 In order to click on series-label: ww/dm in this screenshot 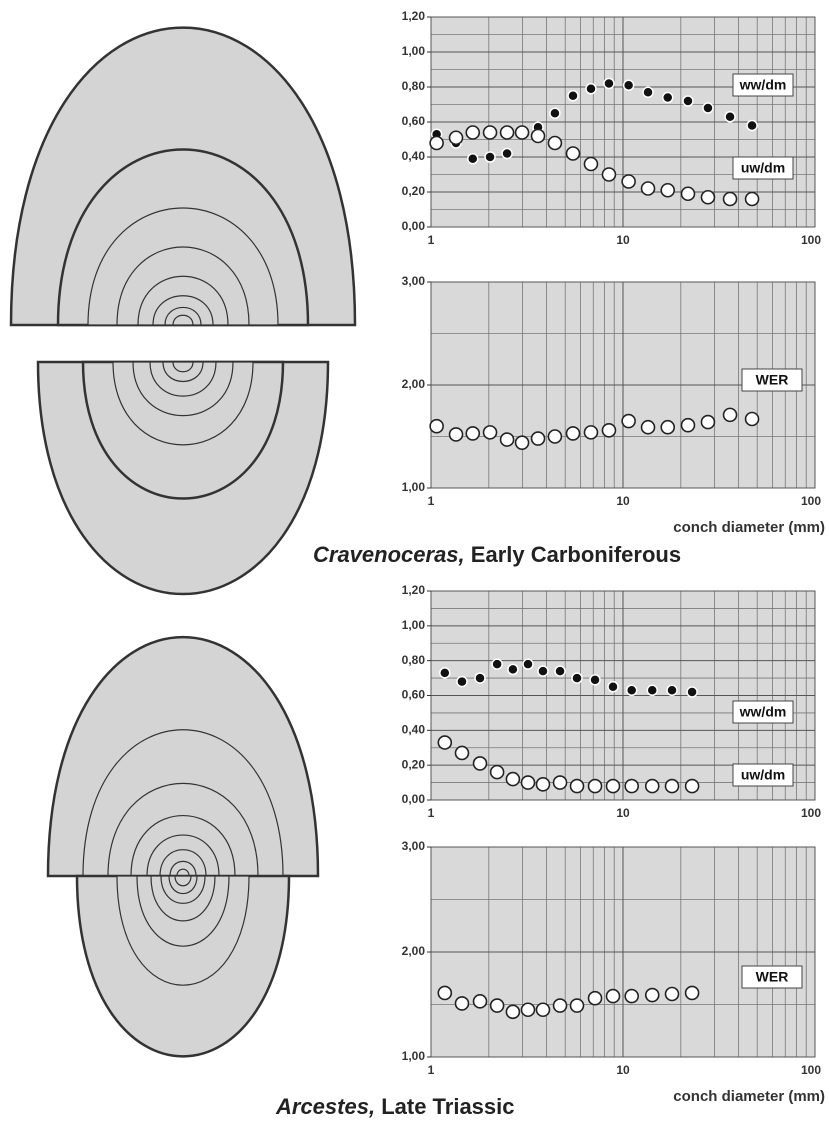, I will do `click(763, 712)`.